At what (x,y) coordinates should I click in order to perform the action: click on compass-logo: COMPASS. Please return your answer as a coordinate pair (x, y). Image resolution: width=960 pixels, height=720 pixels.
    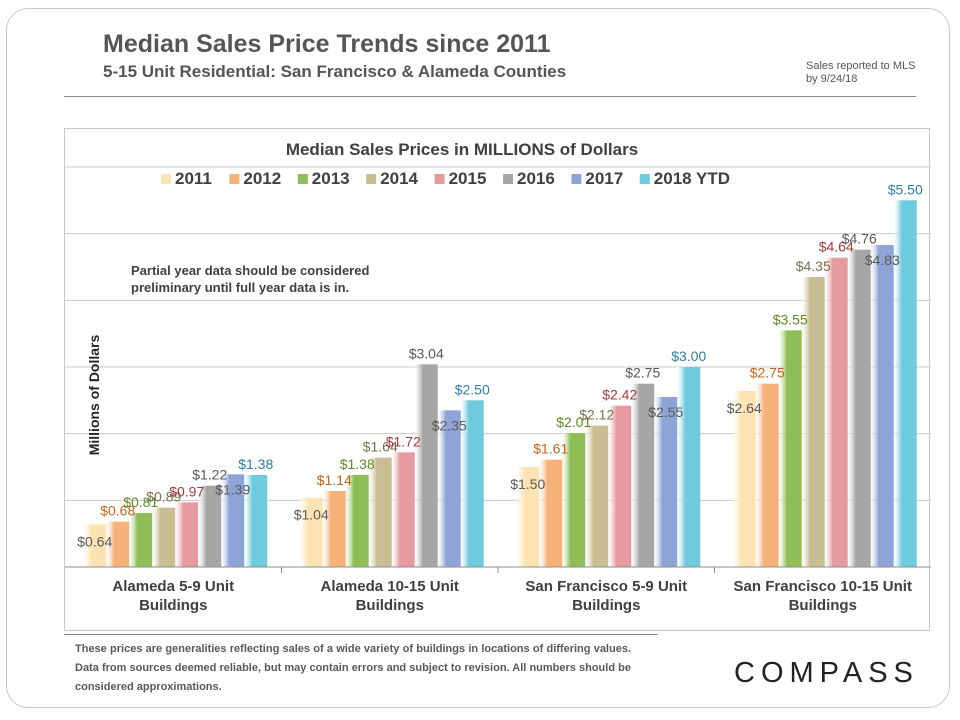
    Looking at the image, I should click on (826, 673).